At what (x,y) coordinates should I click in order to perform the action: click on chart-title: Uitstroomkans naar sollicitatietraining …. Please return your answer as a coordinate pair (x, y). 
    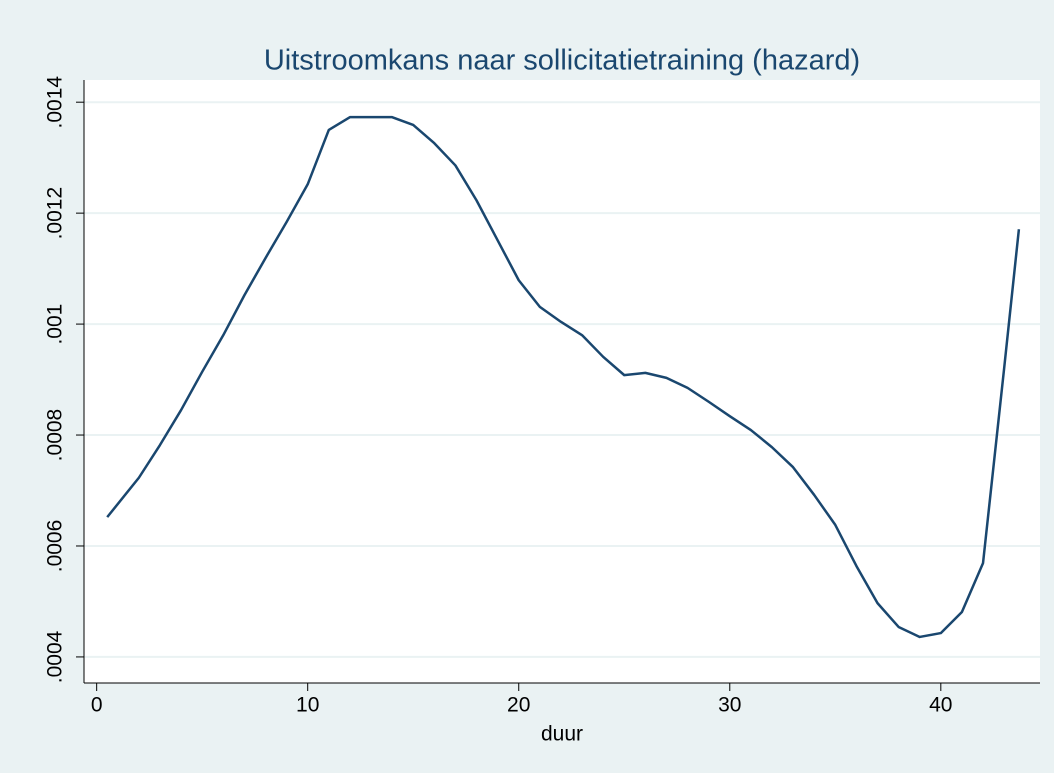
    Looking at the image, I should click on (562, 61).